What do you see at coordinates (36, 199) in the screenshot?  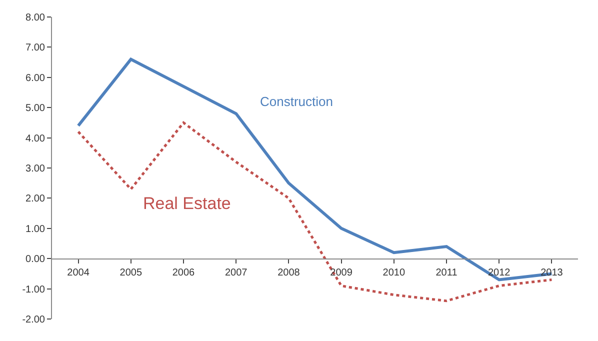 I see `y-tick-label: 2.00` at bounding box center [36, 199].